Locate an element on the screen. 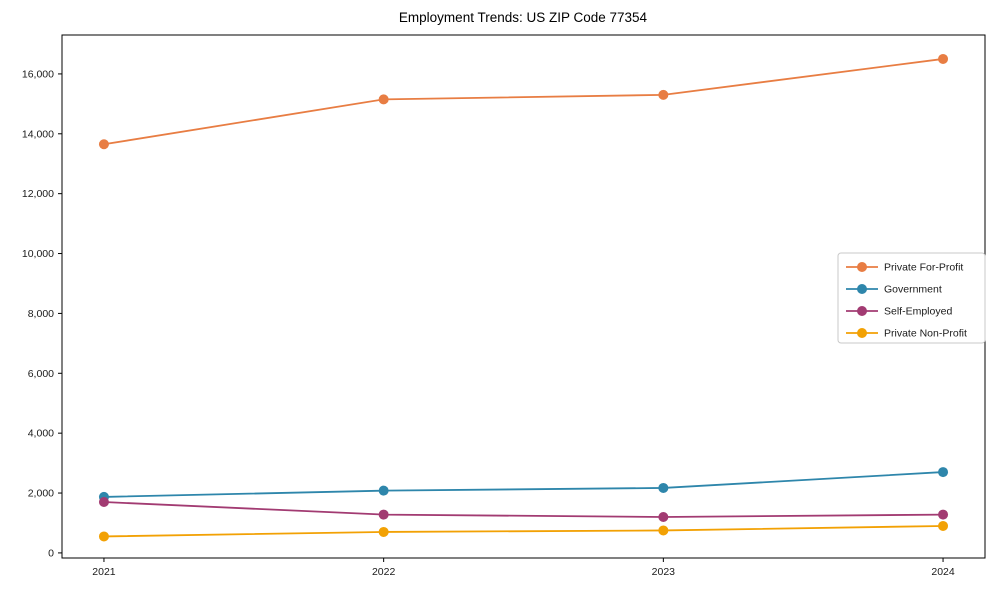 This screenshot has height=600, width=1000. data-point-government-2023 is located at coordinates (663, 487).